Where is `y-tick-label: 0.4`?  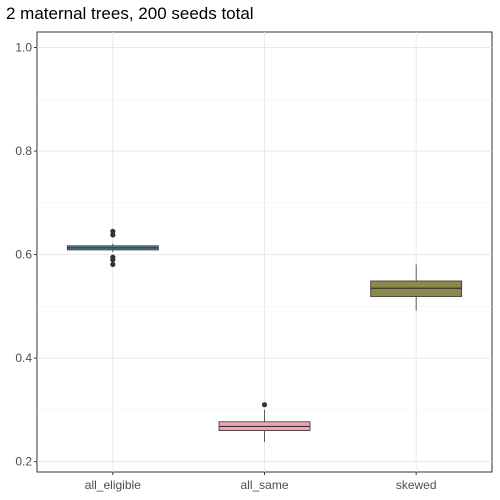
y-tick-label: 0.4 is located at coordinates (23, 358).